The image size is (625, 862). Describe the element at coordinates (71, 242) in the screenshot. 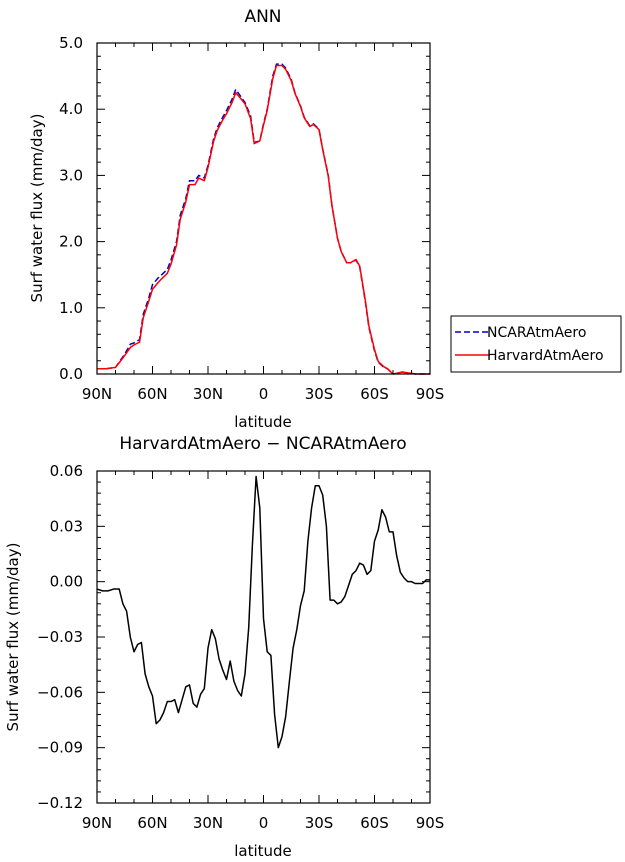

I see `top-y-tick-label: 2.0` at that location.